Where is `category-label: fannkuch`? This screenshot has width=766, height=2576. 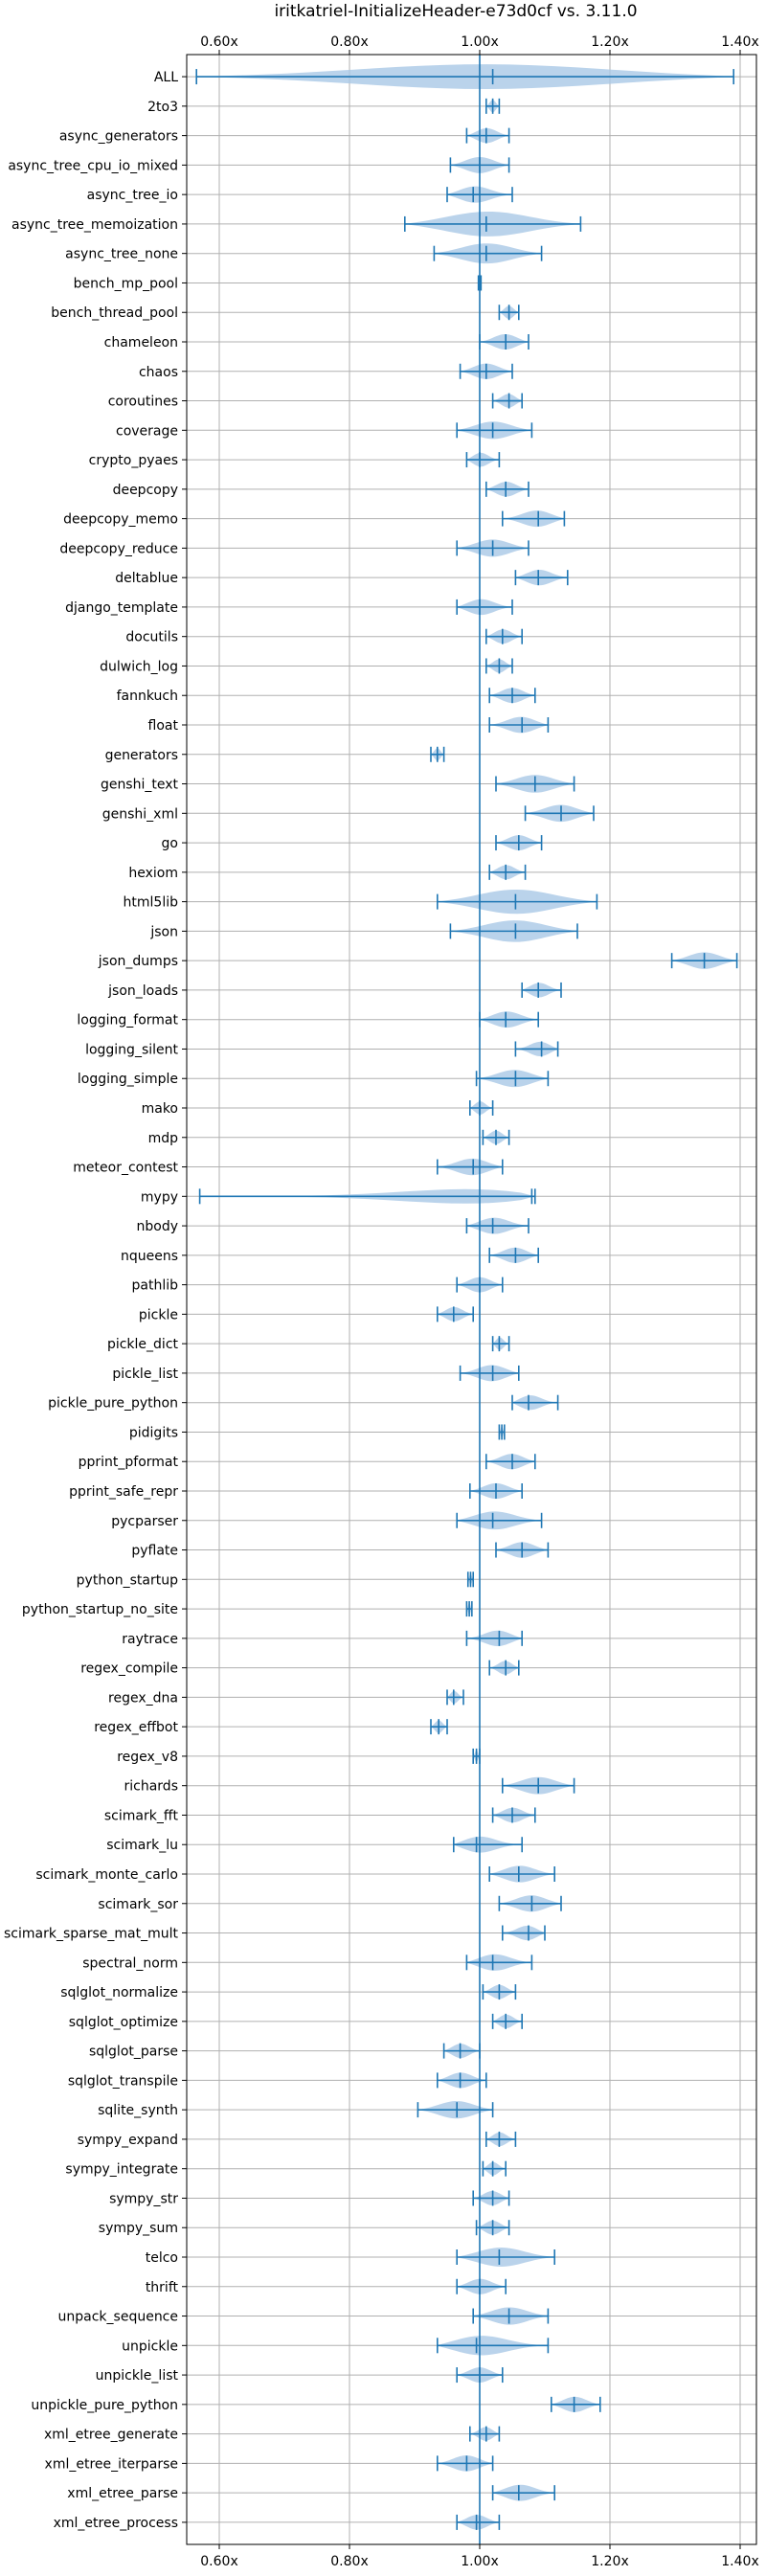
category-label: fannkuch is located at coordinates (147, 696).